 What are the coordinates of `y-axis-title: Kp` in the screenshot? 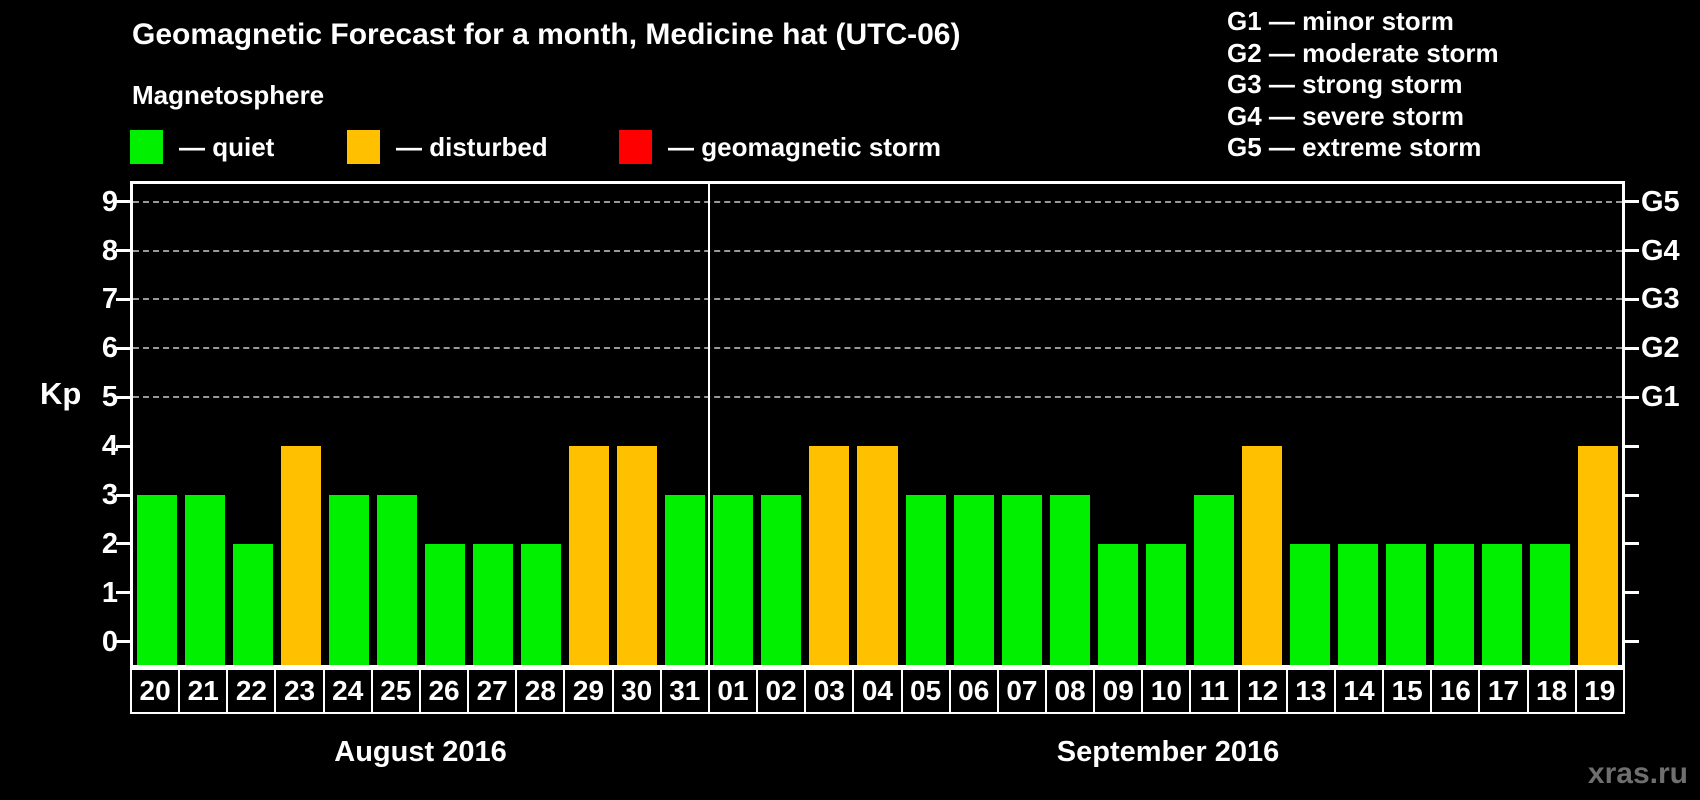 It's located at (61, 393).